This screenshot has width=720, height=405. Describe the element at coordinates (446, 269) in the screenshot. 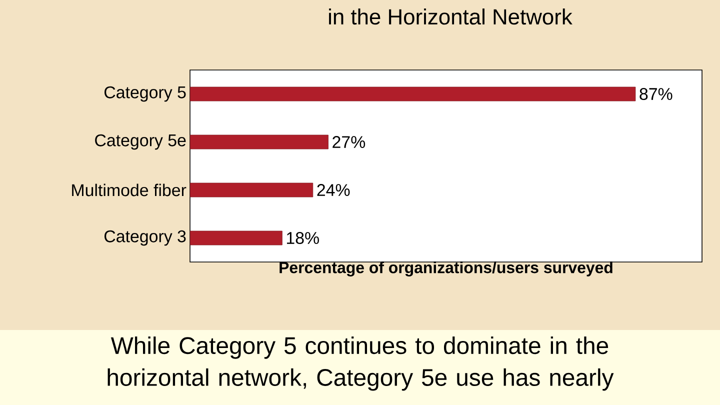

I see `x-axis-title: Percentage of organizations/users surveyed` at that location.